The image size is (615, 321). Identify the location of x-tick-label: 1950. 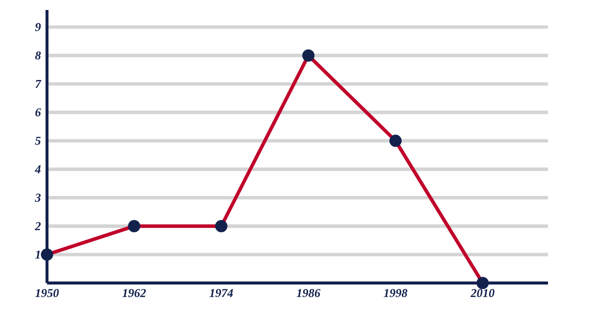
(47, 293).